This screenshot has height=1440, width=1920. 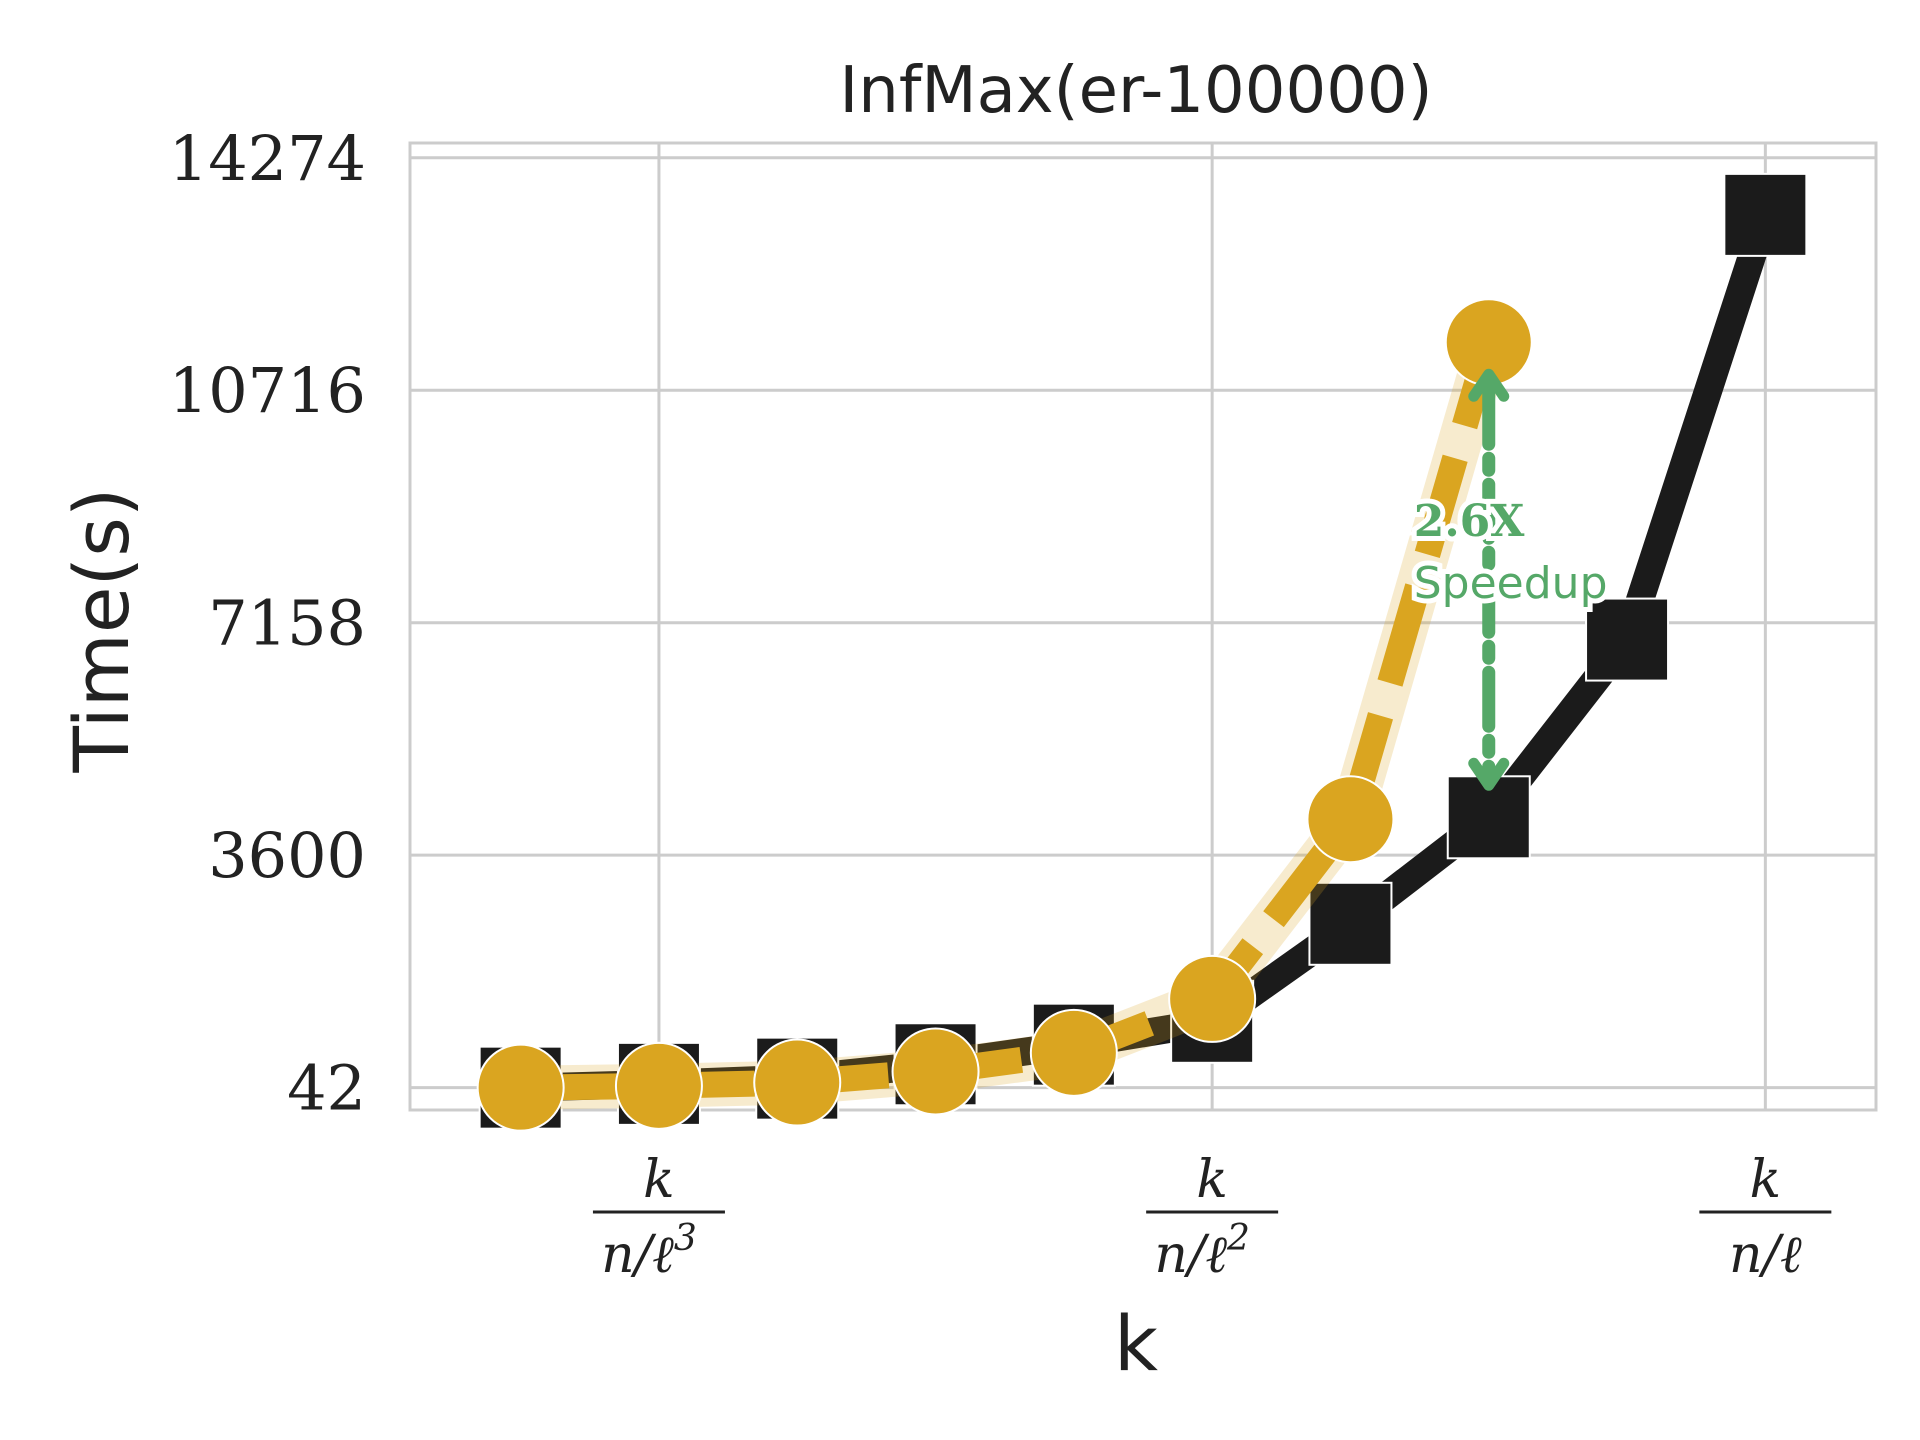 I want to click on y-tick-label: 10716, so click(x=267, y=390).